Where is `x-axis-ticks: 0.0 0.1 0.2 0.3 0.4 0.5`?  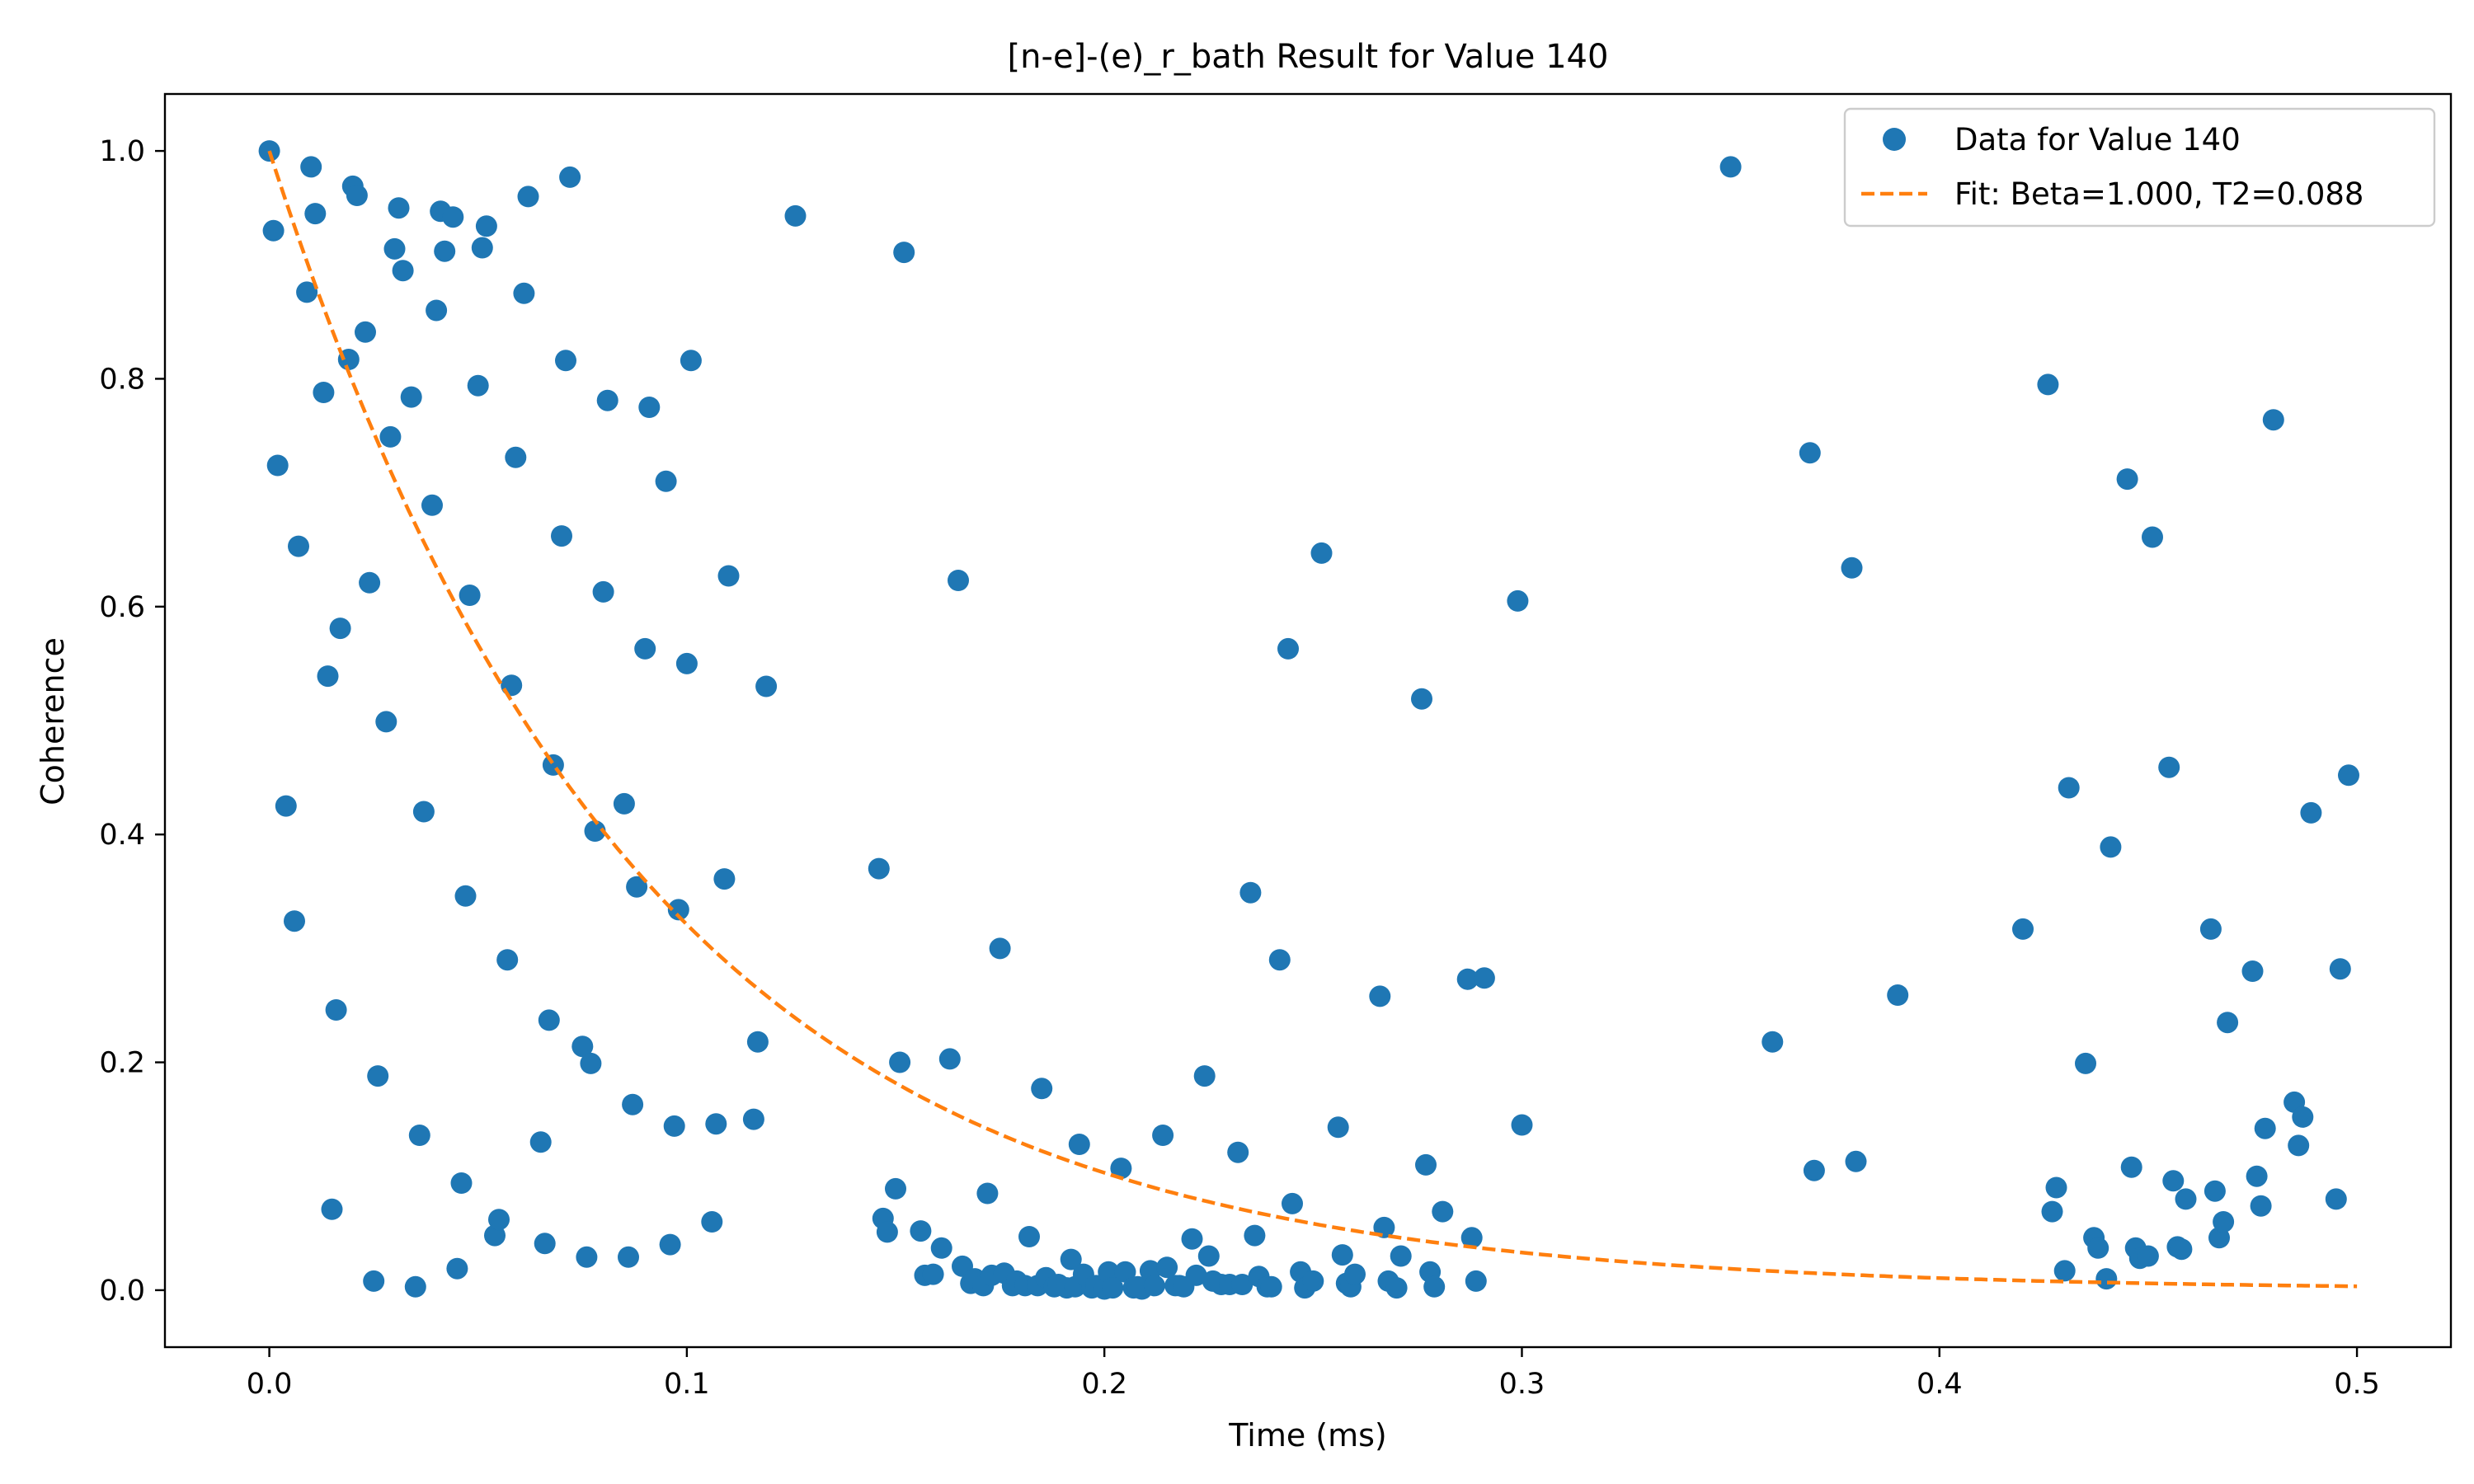 x-axis-ticks: 0.0 0.1 0.2 0.3 0.4 0.5 is located at coordinates (1313, 1374).